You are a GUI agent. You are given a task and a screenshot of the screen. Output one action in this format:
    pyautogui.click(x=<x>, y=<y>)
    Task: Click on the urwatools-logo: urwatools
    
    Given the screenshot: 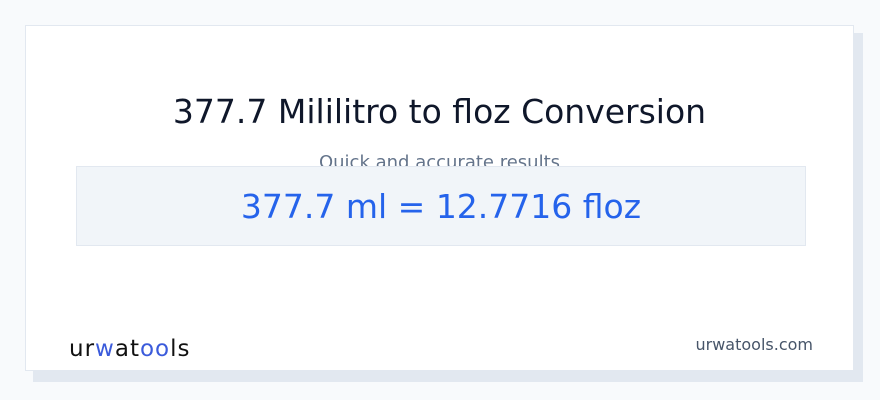 What is the action you would take?
    pyautogui.click(x=130, y=349)
    